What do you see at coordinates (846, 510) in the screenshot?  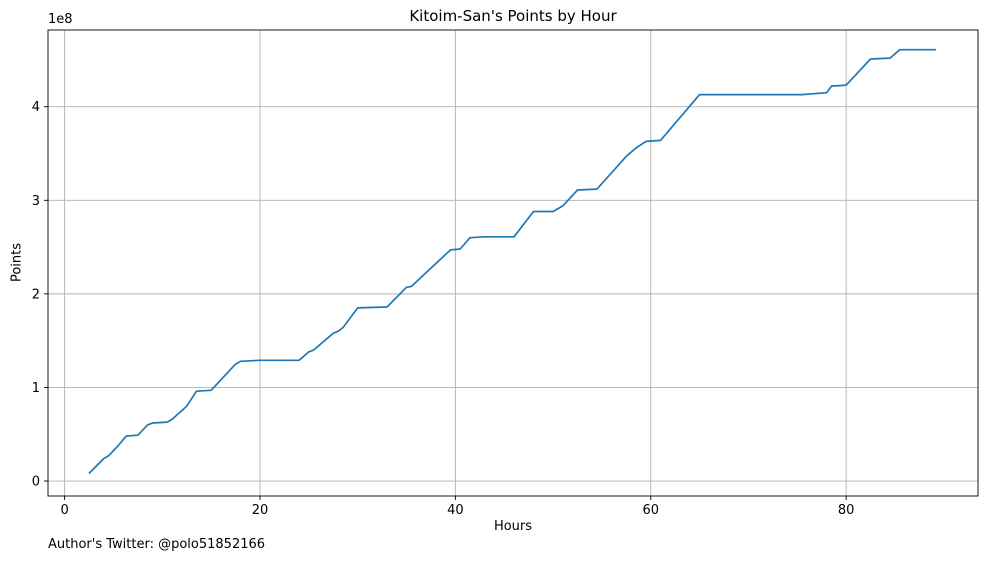 I see `x-tick-label: 80` at bounding box center [846, 510].